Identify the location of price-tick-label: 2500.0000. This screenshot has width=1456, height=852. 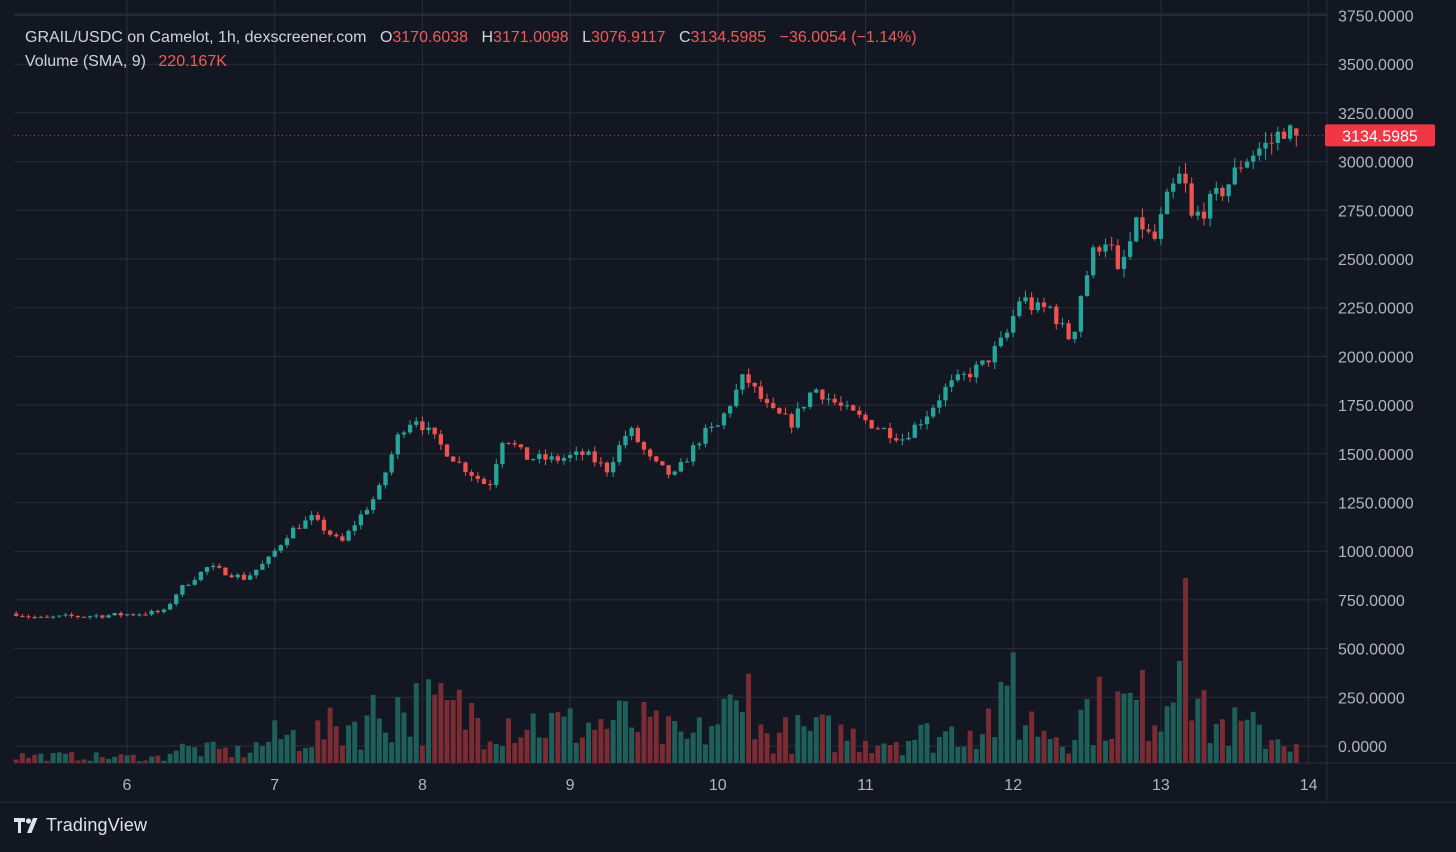
(1376, 260).